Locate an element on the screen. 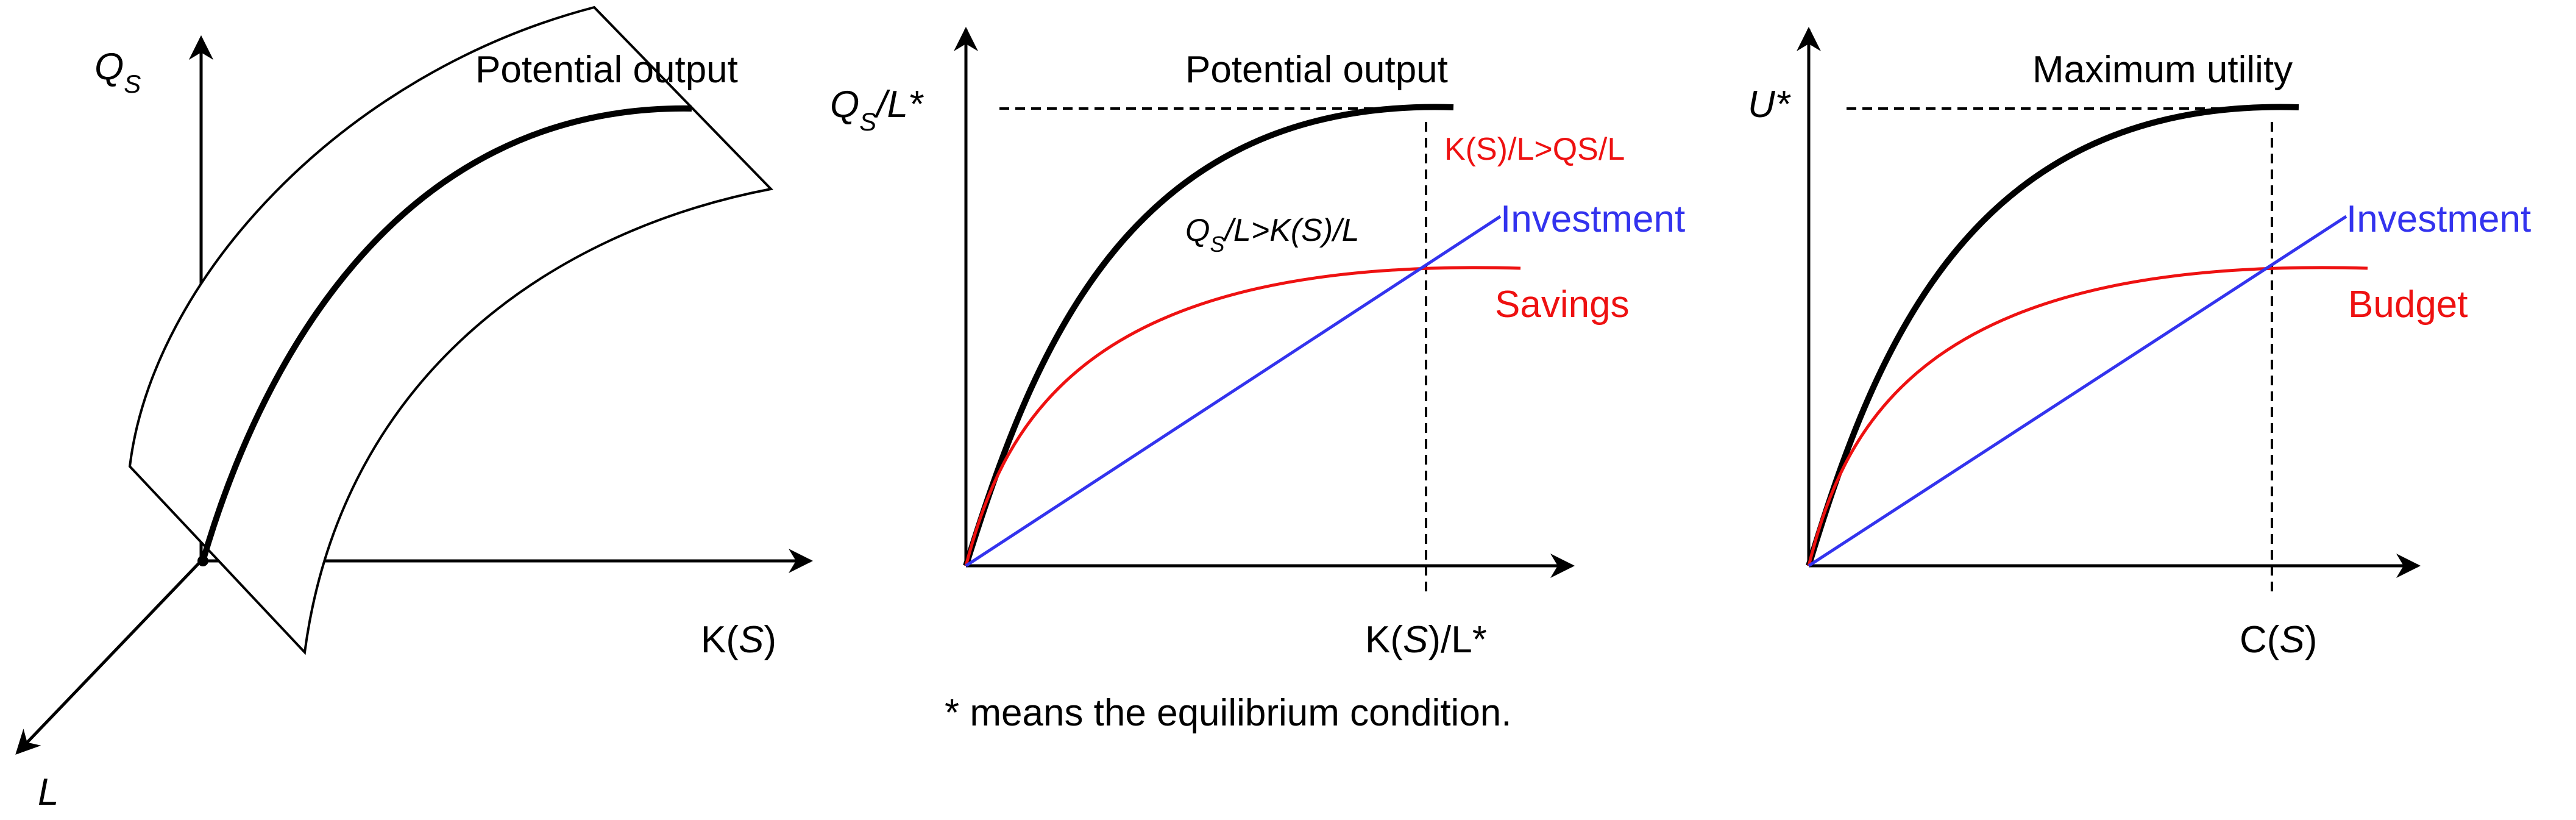  utility-curve is located at coordinates (2052, 335).